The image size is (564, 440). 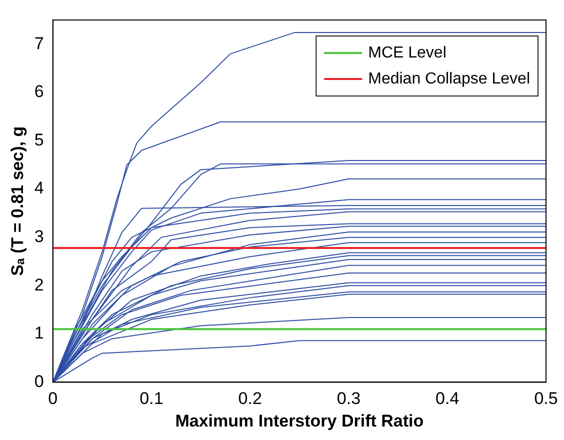 I want to click on legend-label: MCE Level, so click(x=407, y=53).